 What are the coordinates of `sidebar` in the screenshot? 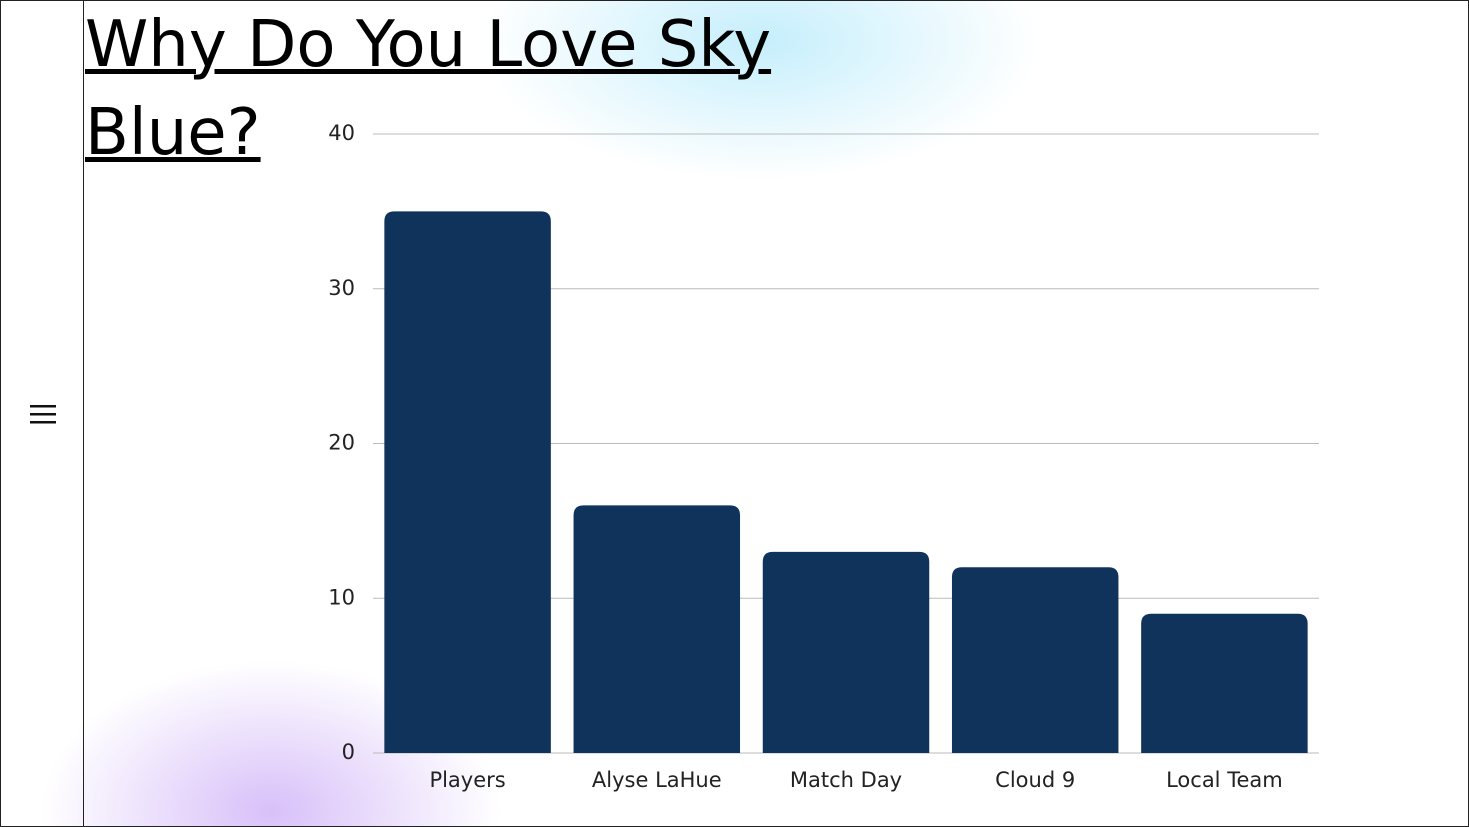 It's located at (42, 413).